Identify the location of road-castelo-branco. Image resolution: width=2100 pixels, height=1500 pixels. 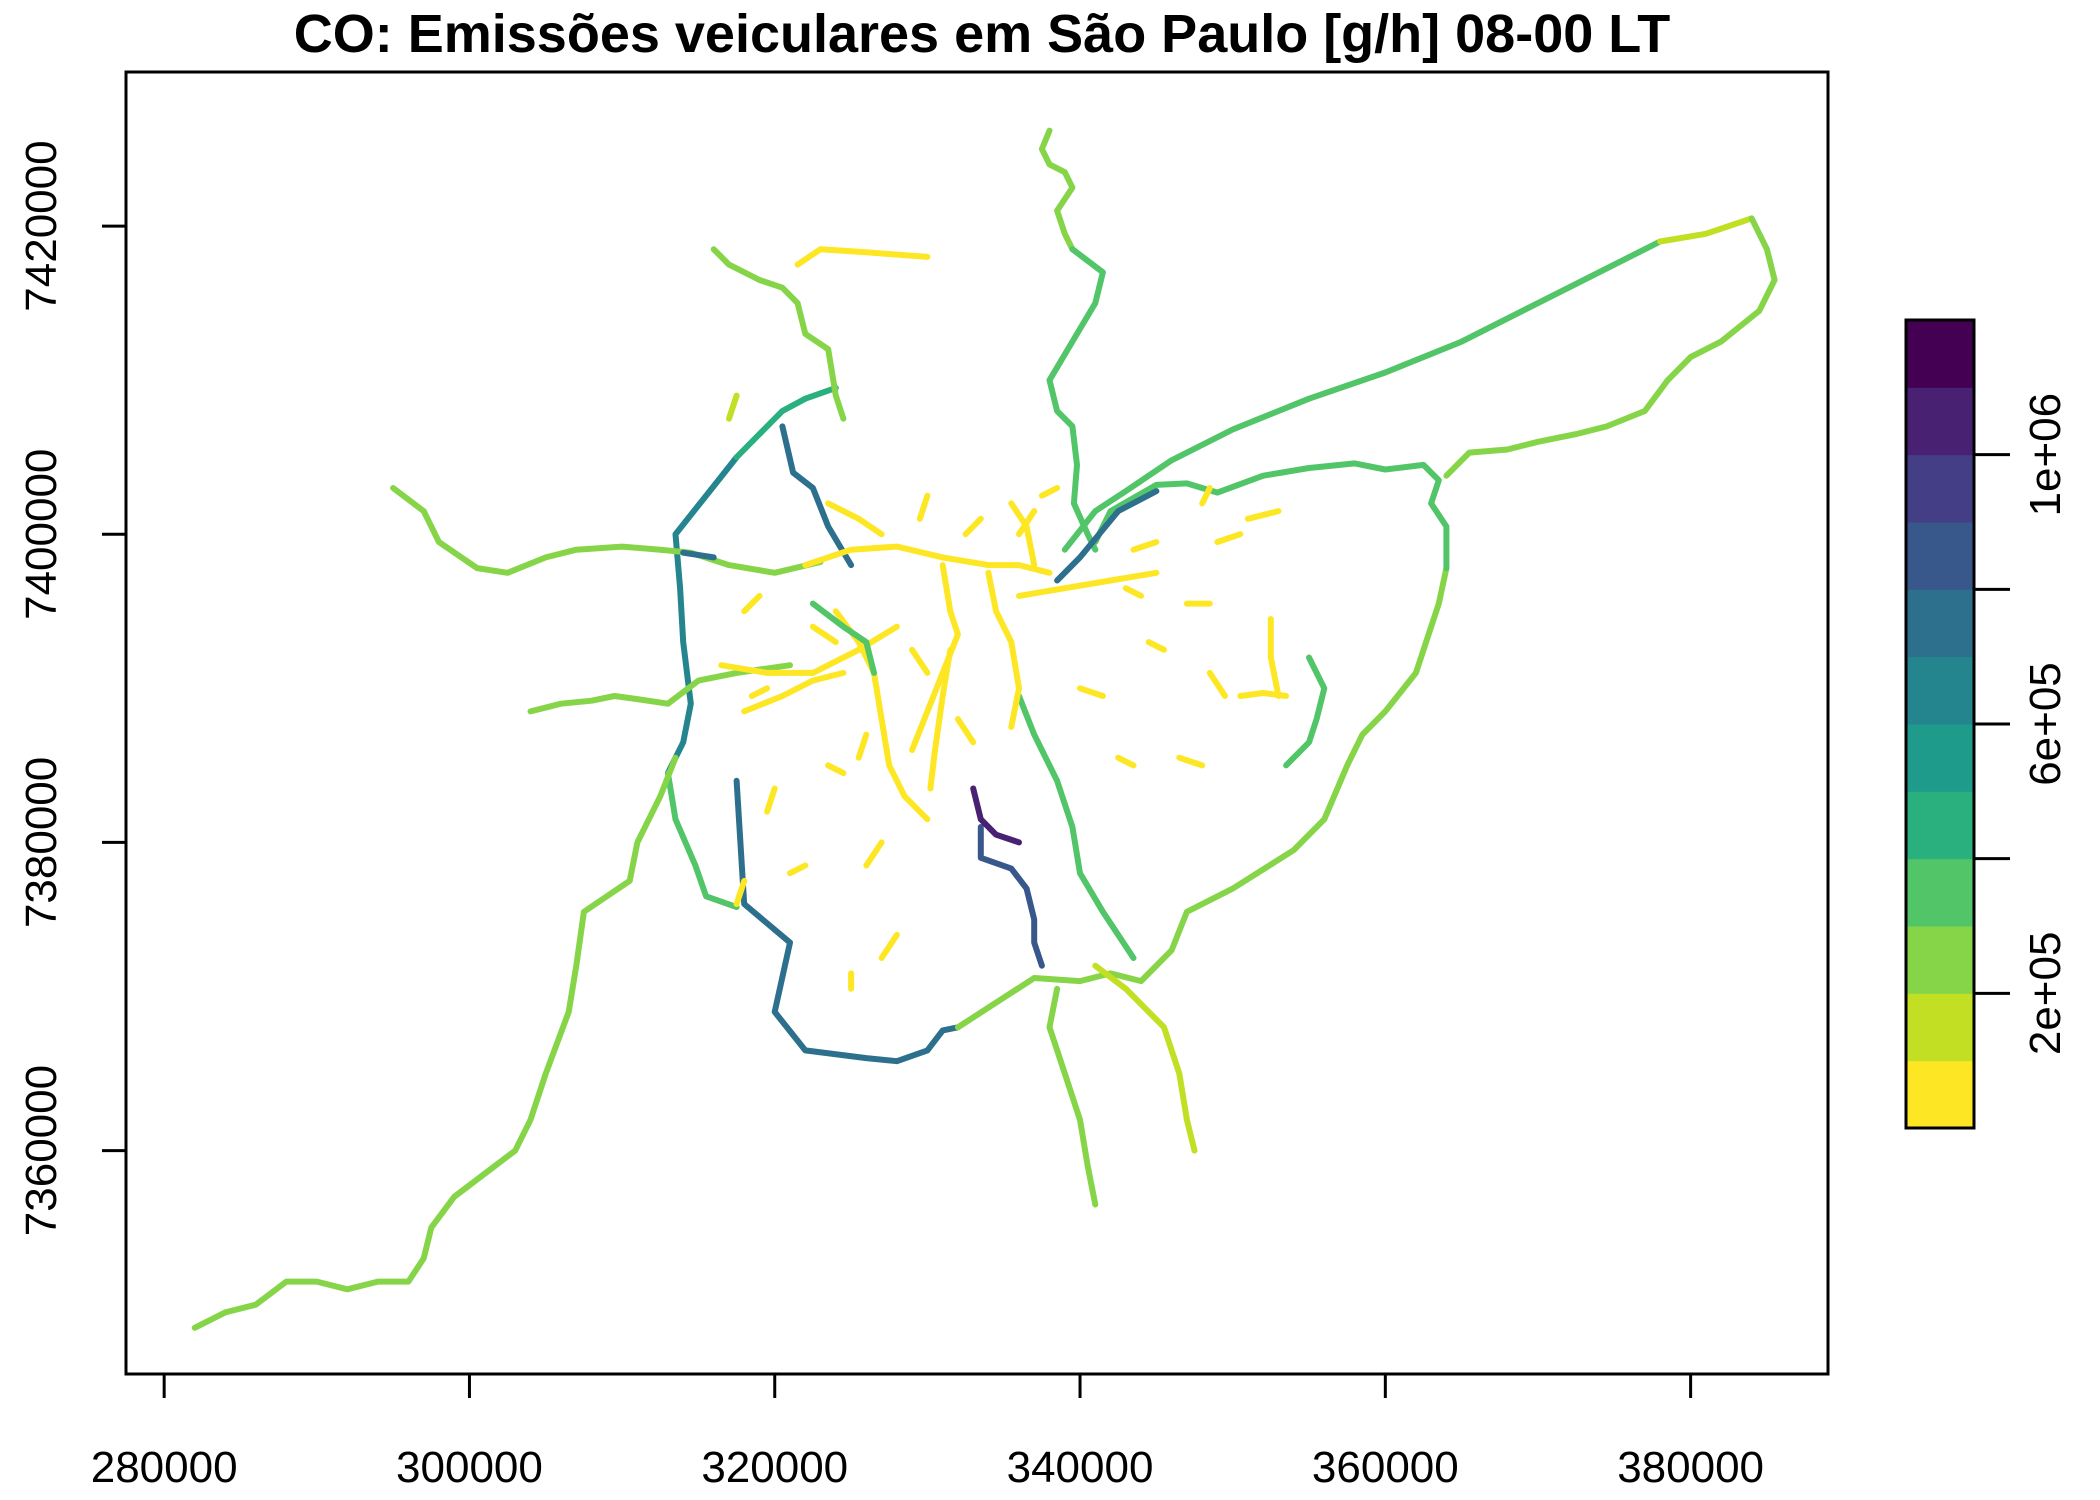
(607, 530).